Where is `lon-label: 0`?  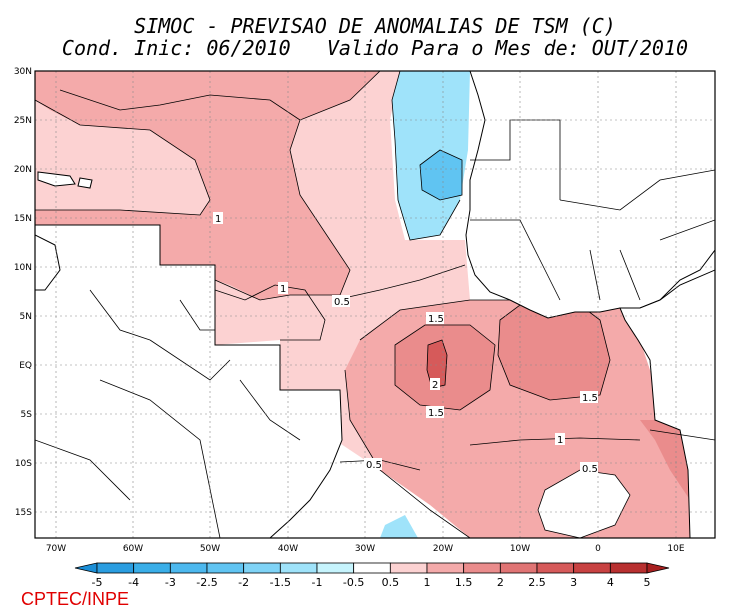 lon-label: 0 is located at coordinates (598, 549).